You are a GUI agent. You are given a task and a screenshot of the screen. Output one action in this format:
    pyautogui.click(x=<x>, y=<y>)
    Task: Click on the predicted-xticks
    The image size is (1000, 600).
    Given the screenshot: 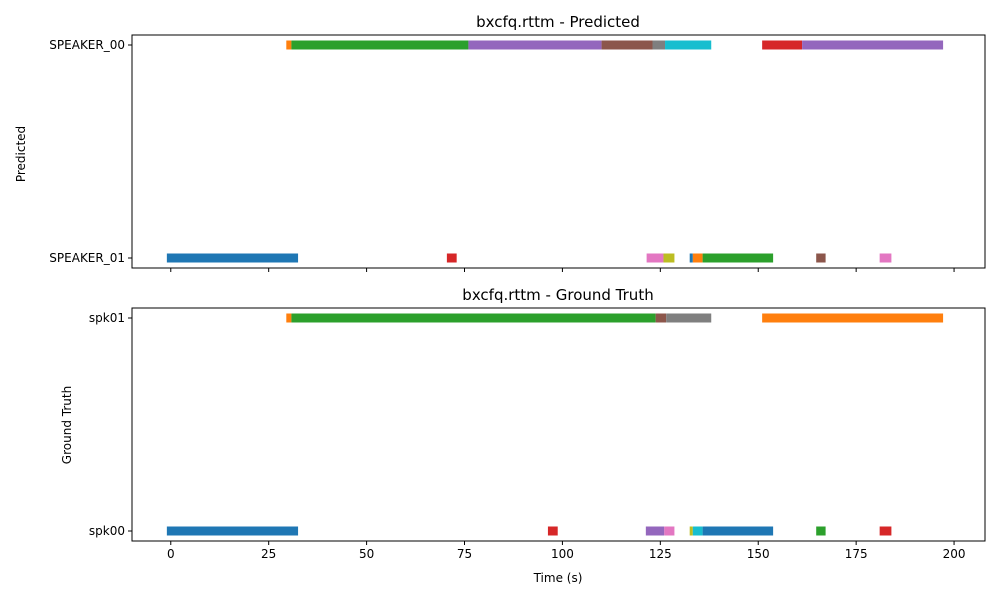 What is the action you would take?
    pyautogui.click(x=562, y=270)
    